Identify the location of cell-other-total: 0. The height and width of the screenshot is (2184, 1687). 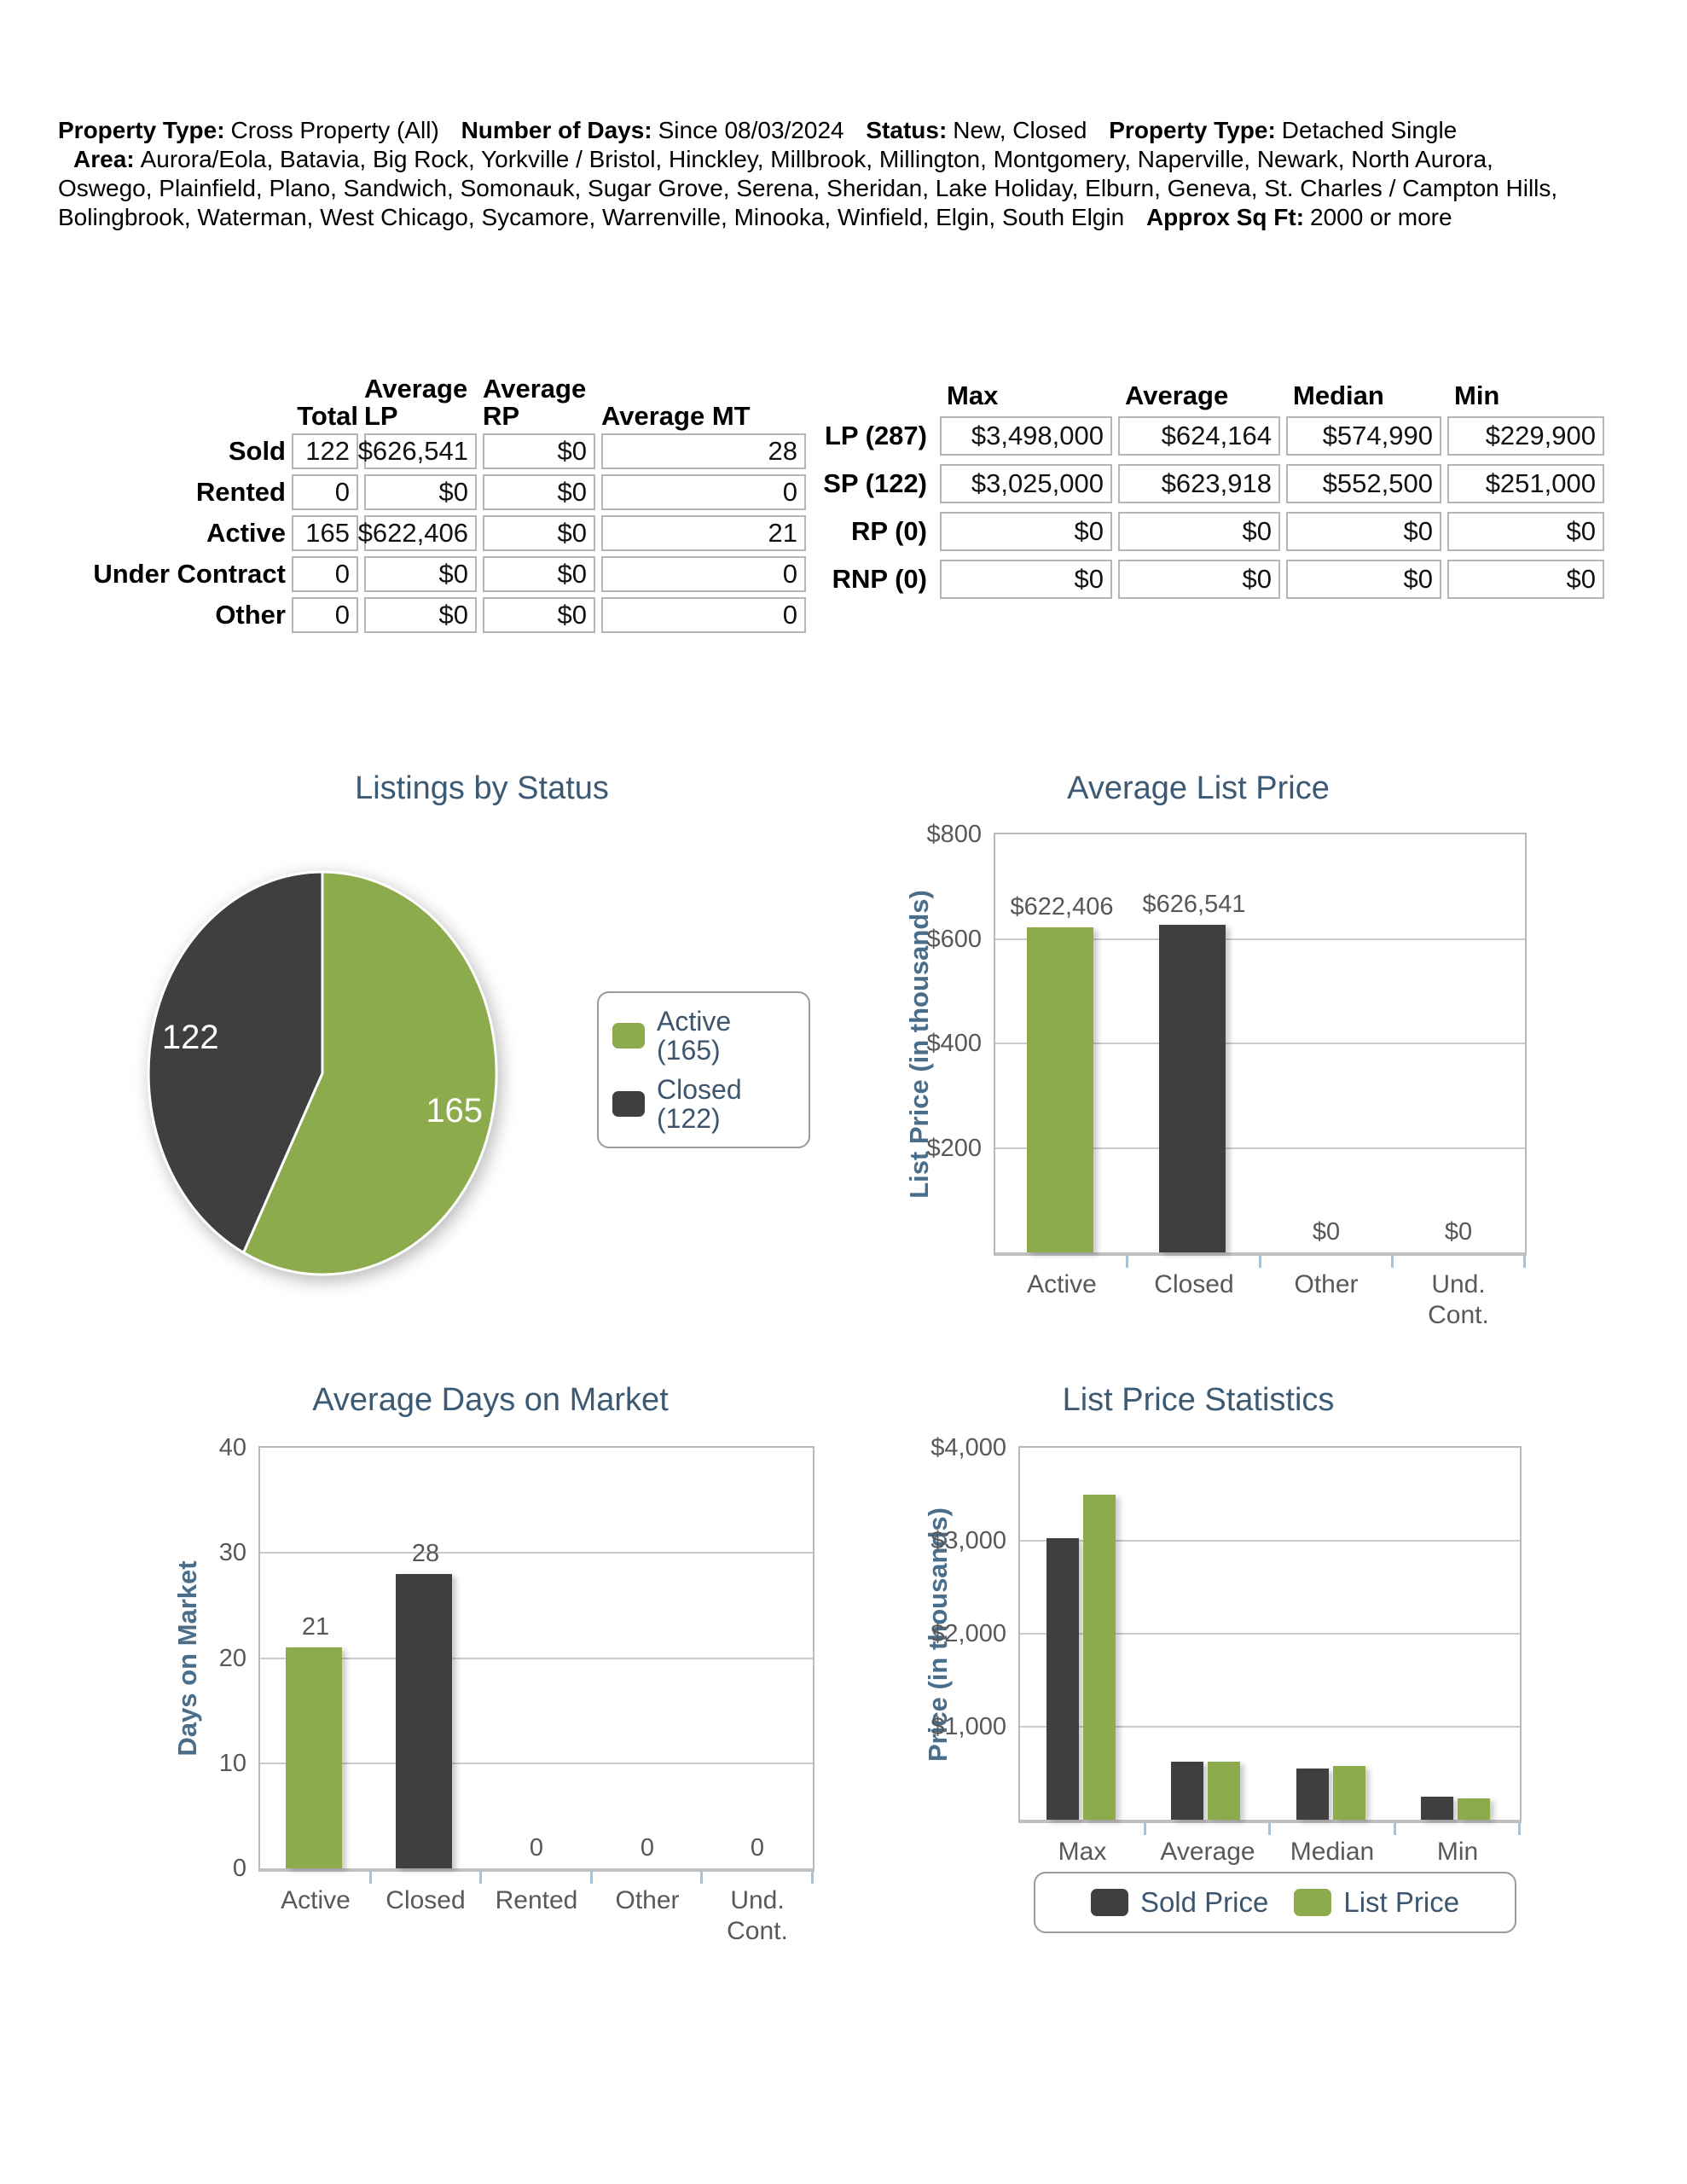
(325, 615).